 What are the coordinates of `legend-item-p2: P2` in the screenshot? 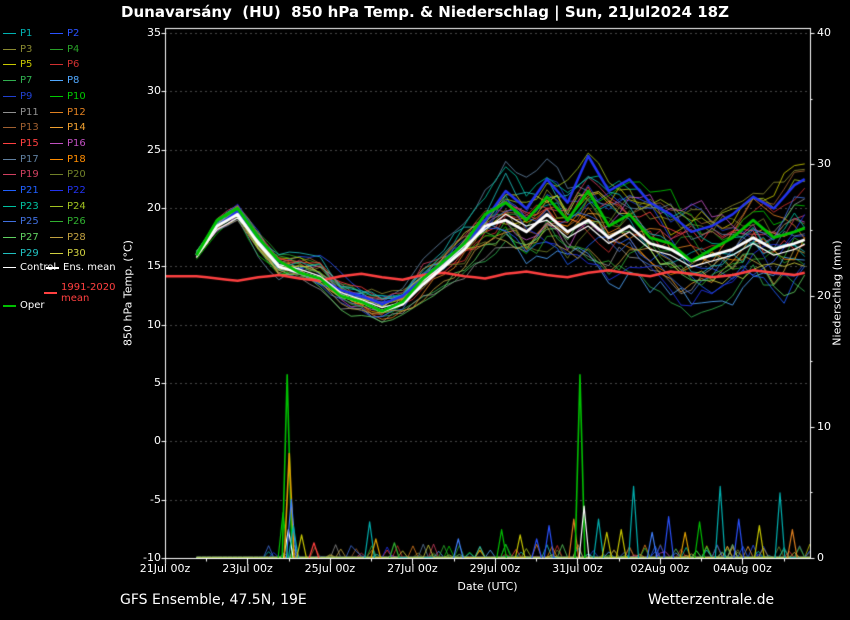 It's located at (64, 33).